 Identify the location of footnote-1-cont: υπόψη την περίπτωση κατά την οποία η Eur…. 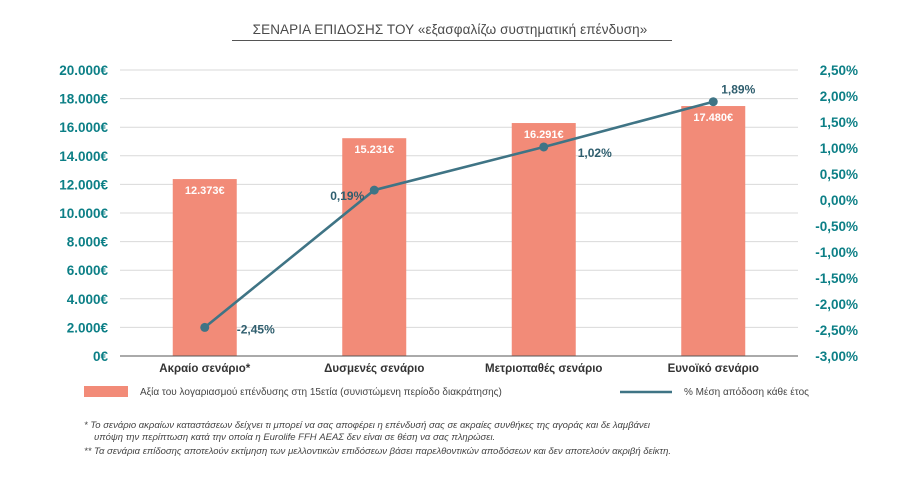
(295, 437).